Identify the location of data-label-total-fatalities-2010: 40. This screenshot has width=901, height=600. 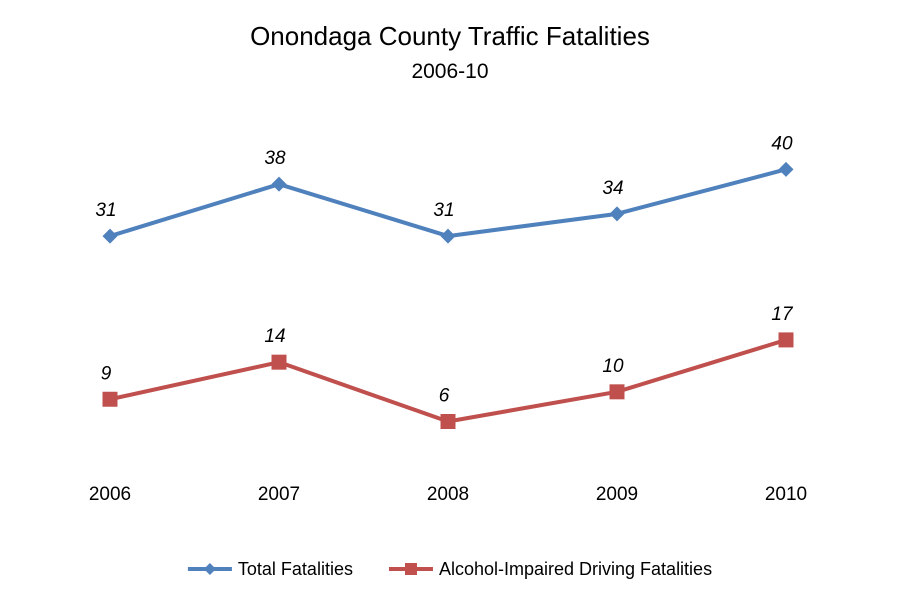
(782, 143).